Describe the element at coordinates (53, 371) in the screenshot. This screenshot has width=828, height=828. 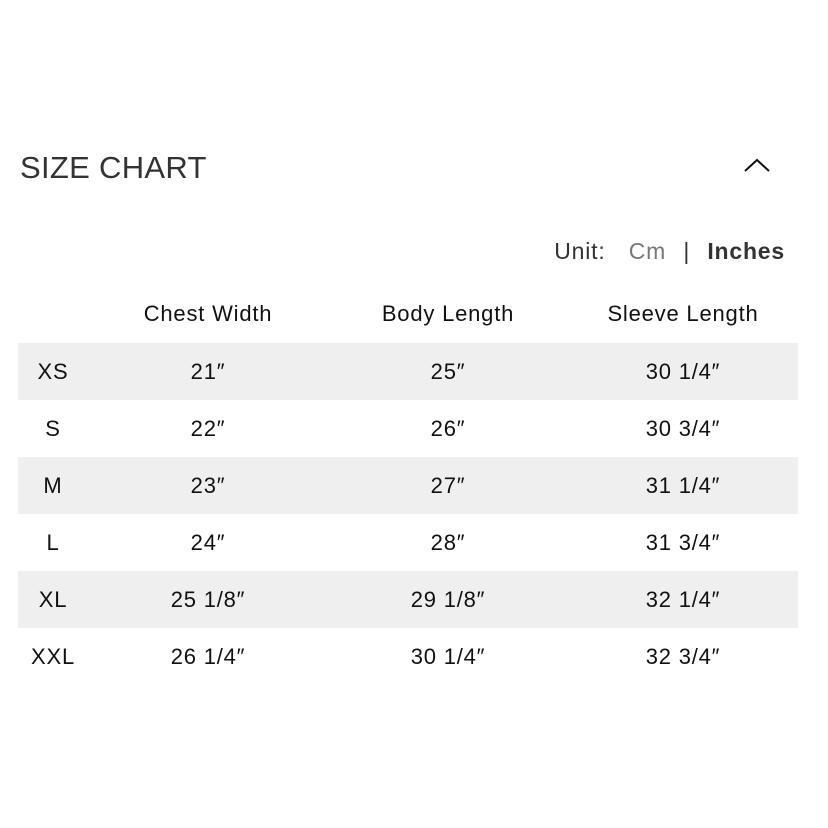
I see `size-cell: XS` at that location.